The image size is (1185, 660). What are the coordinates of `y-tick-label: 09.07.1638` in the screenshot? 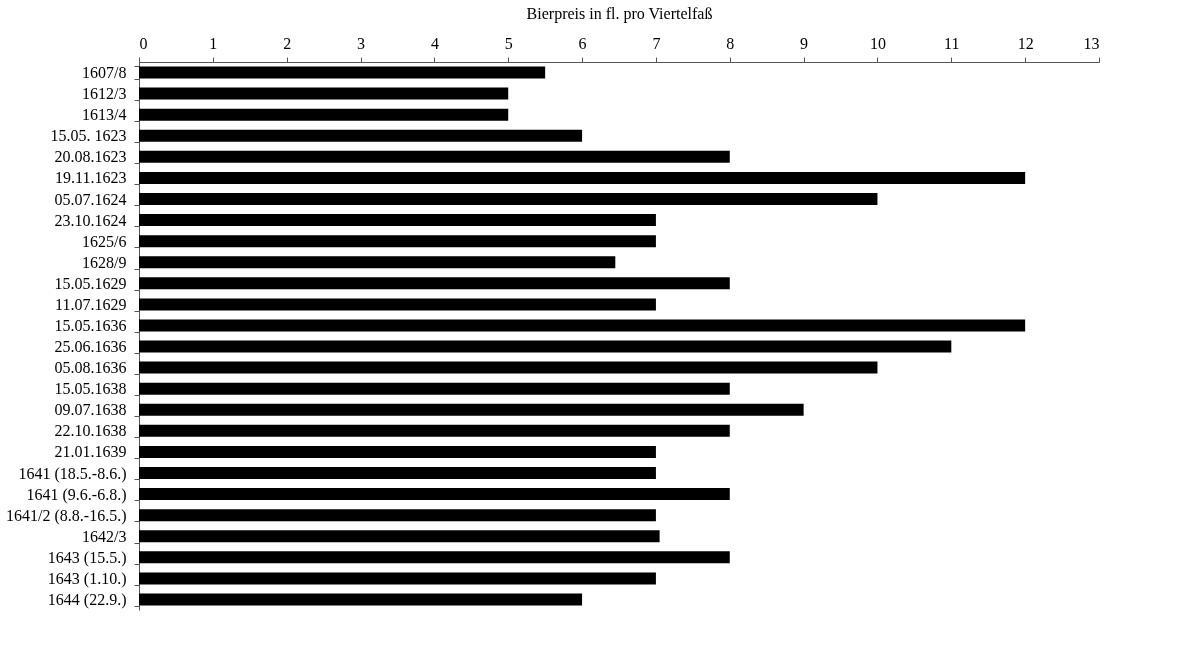 It's located at (90, 410).